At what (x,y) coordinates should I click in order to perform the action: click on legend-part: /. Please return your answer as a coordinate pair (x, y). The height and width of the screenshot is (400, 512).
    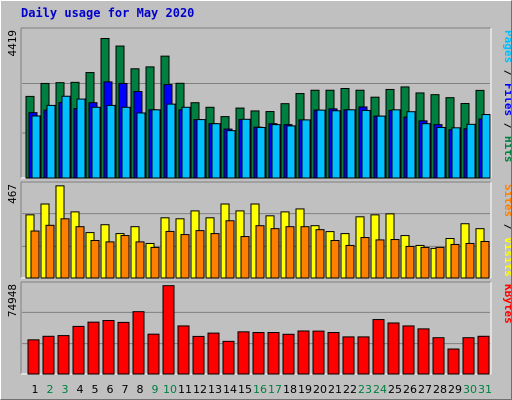
    Looking at the image, I should click on (506, 227).